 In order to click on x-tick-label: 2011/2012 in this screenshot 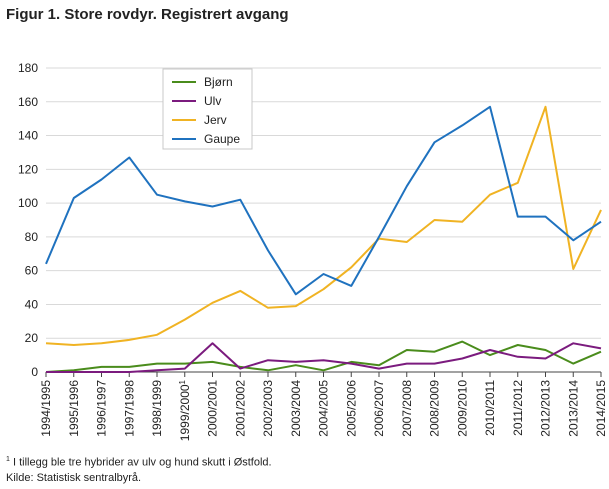, I will do `click(518, 408)`.